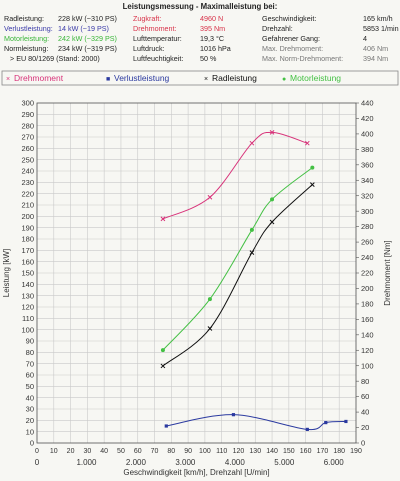  I want to click on y-tick-right: 160, so click(367, 319).